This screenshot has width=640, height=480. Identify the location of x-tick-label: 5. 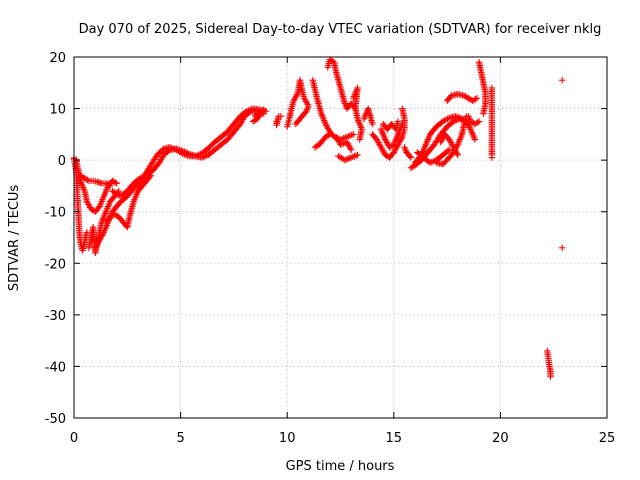
(180, 438).